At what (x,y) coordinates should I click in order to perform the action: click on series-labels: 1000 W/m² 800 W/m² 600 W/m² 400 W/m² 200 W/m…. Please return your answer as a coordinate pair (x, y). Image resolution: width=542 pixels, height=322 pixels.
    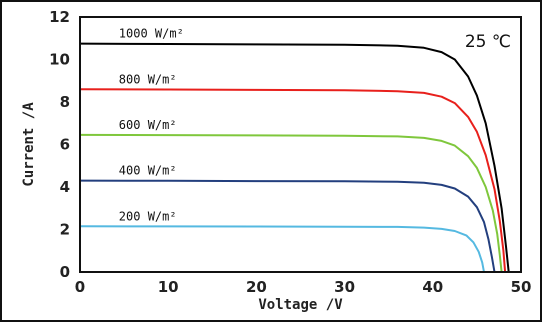
    Looking at the image, I should click on (151, 125).